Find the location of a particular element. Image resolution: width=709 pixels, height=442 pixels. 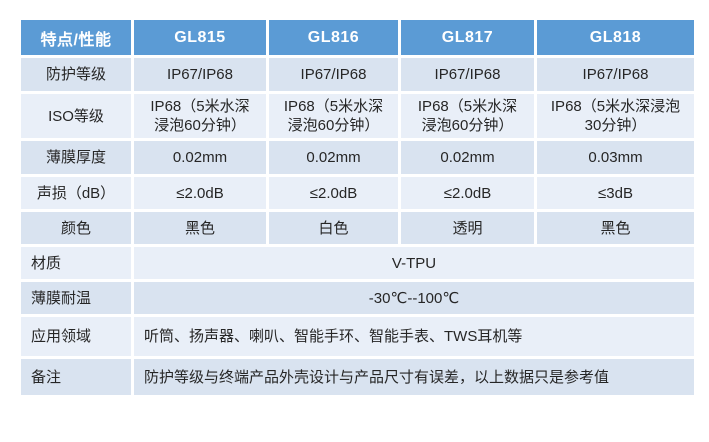

table-row-sound-loss: 声损（dB） ≤2.0dB ≤2.0dB ≤2.0dB ≤3dB is located at coordinates (357, 193).